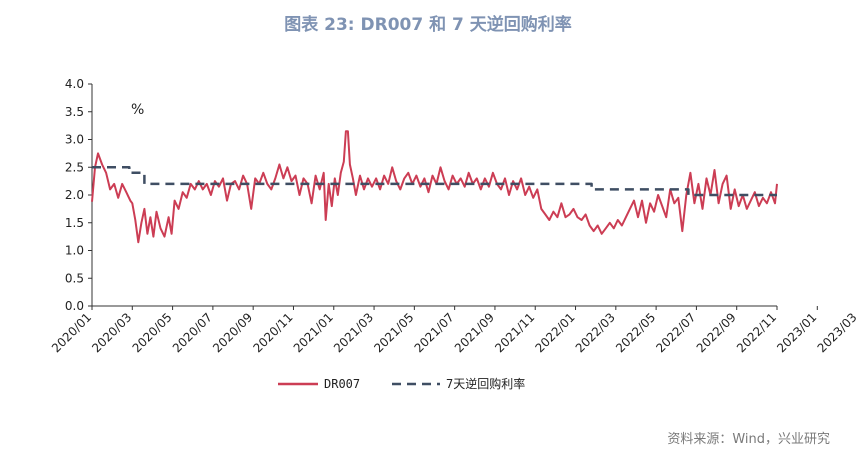  Describe the element at coordinates (74, 112) in the screenshot. I see `y-tick-label: 3.5` at that location.